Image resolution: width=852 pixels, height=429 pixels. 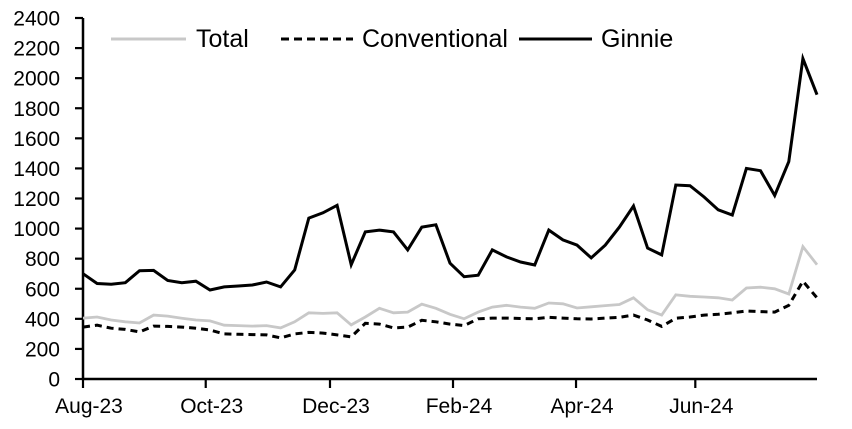 What do you see at coordinates (36, 19) in the screenshot?
I see `y-axis-label: 2400` at bounding box center [36, 19].